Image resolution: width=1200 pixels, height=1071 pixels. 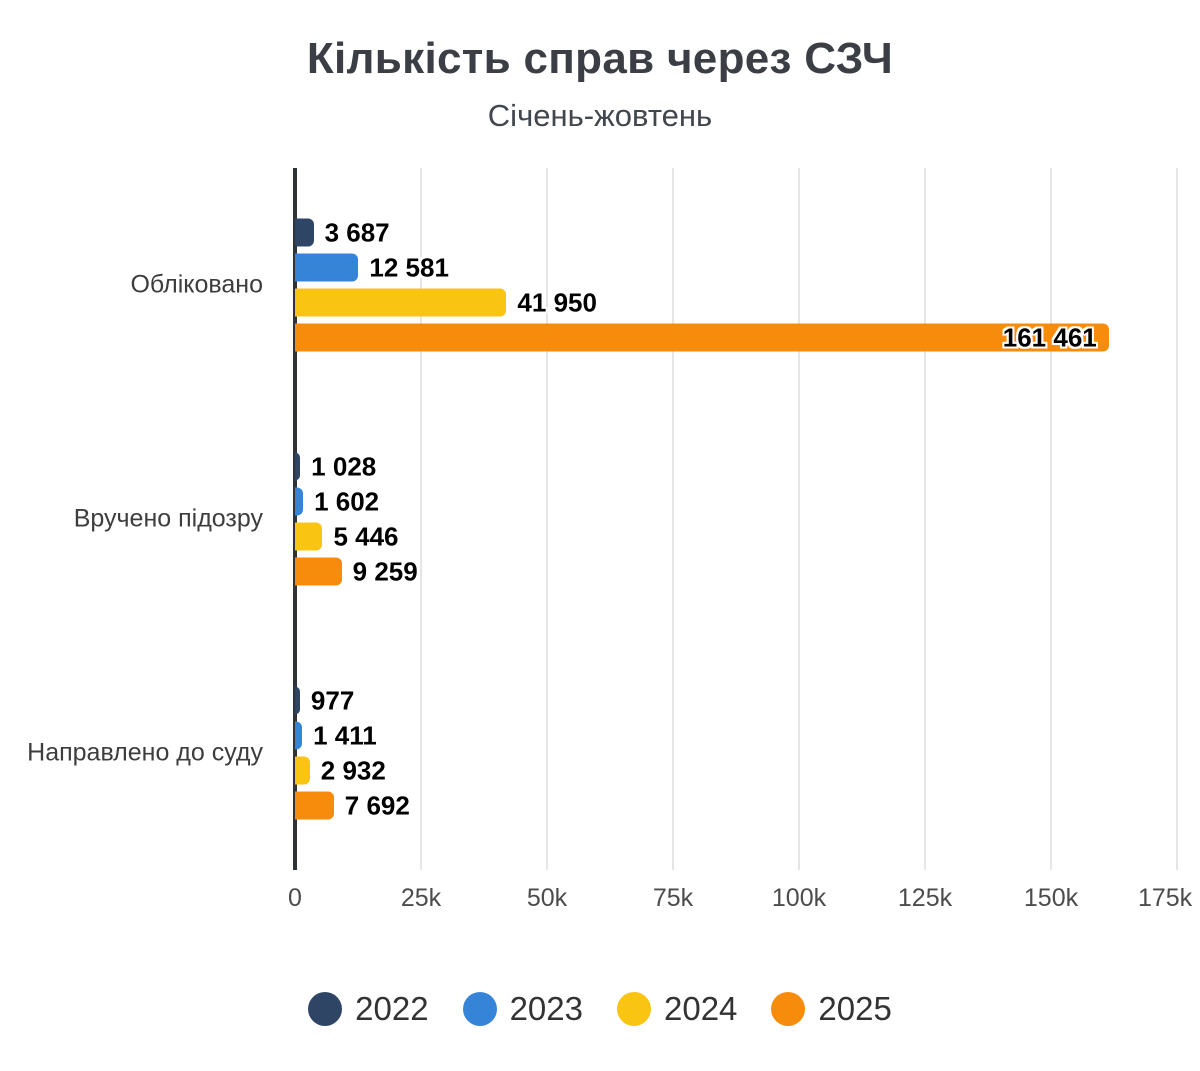 I want to click on bar-row: 41 950, so click(x=736, y=302).